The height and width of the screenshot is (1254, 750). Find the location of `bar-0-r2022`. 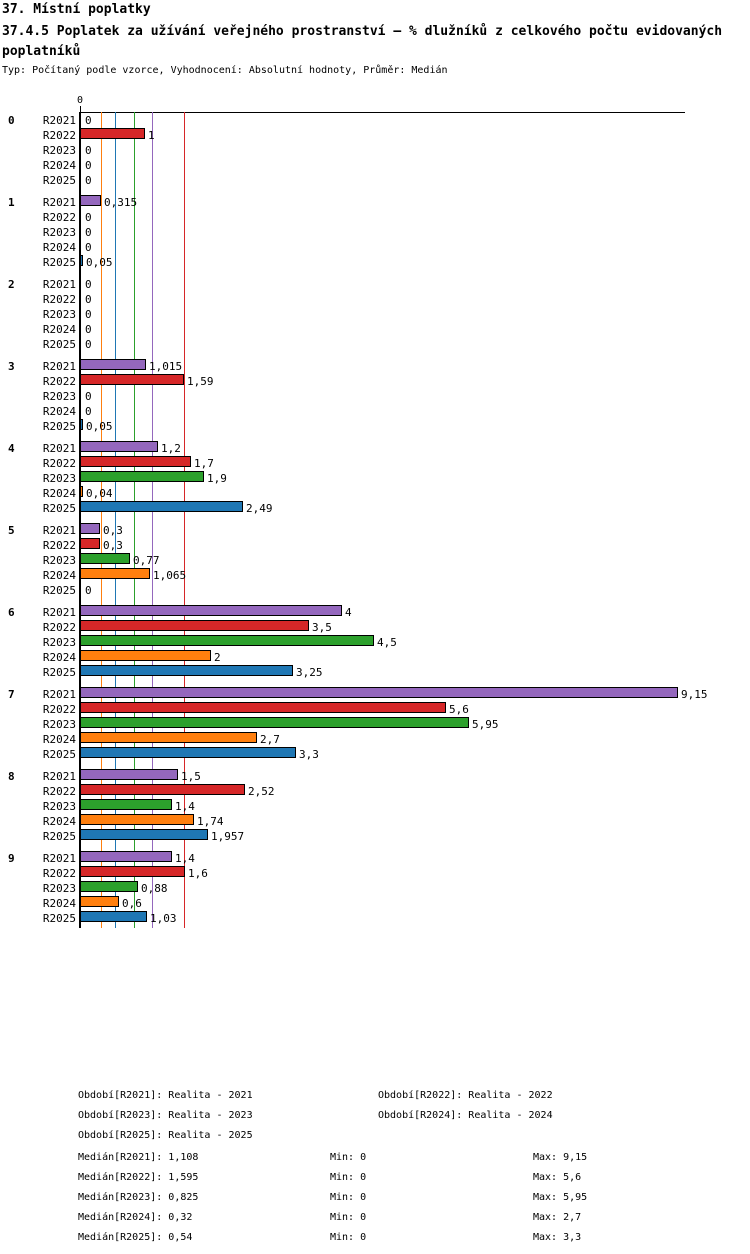

bar-0-r2022 is located at coordinates (112, 133).